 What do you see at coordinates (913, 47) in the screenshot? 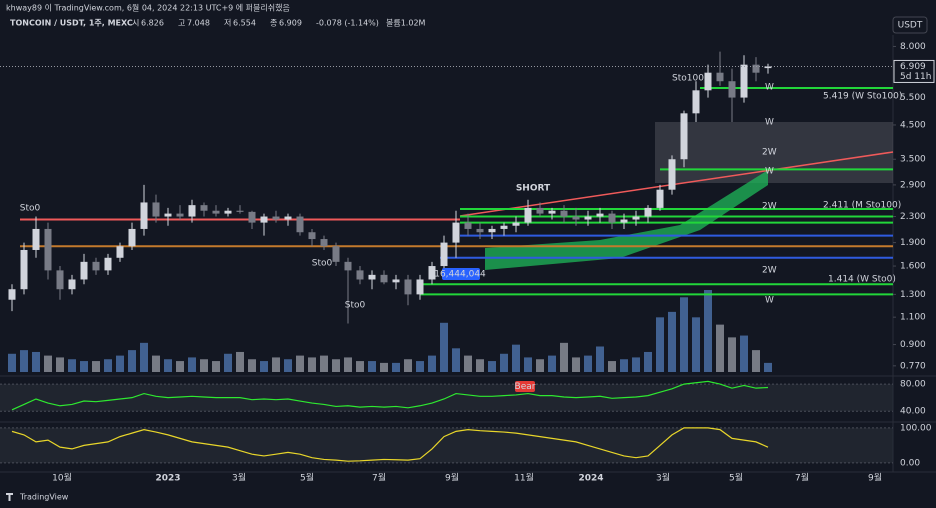
I see `y-tick-label: 8.000` at bounding box center [913, 47].